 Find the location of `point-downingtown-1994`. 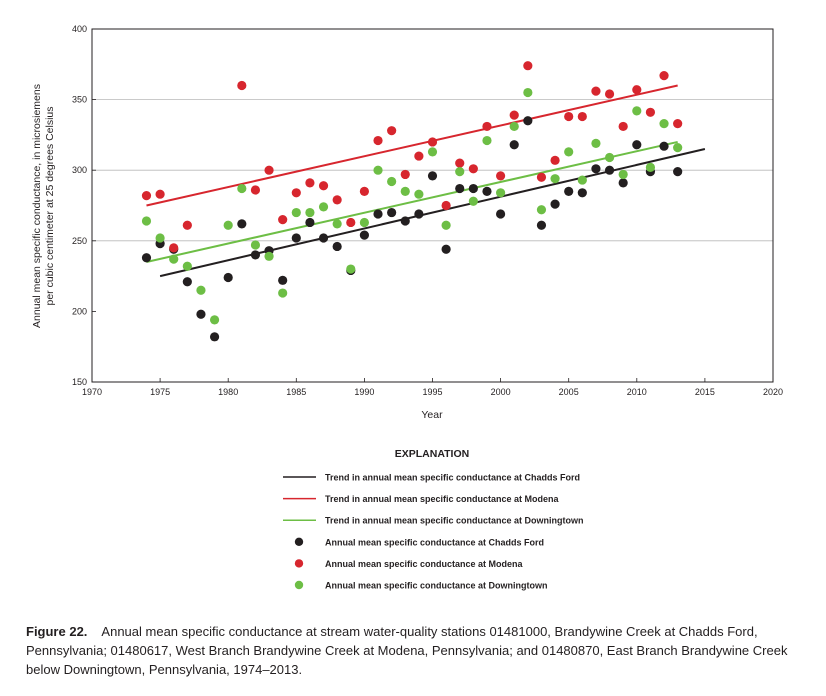

point-downingtown-1994 is located at coordinates (419, 194).